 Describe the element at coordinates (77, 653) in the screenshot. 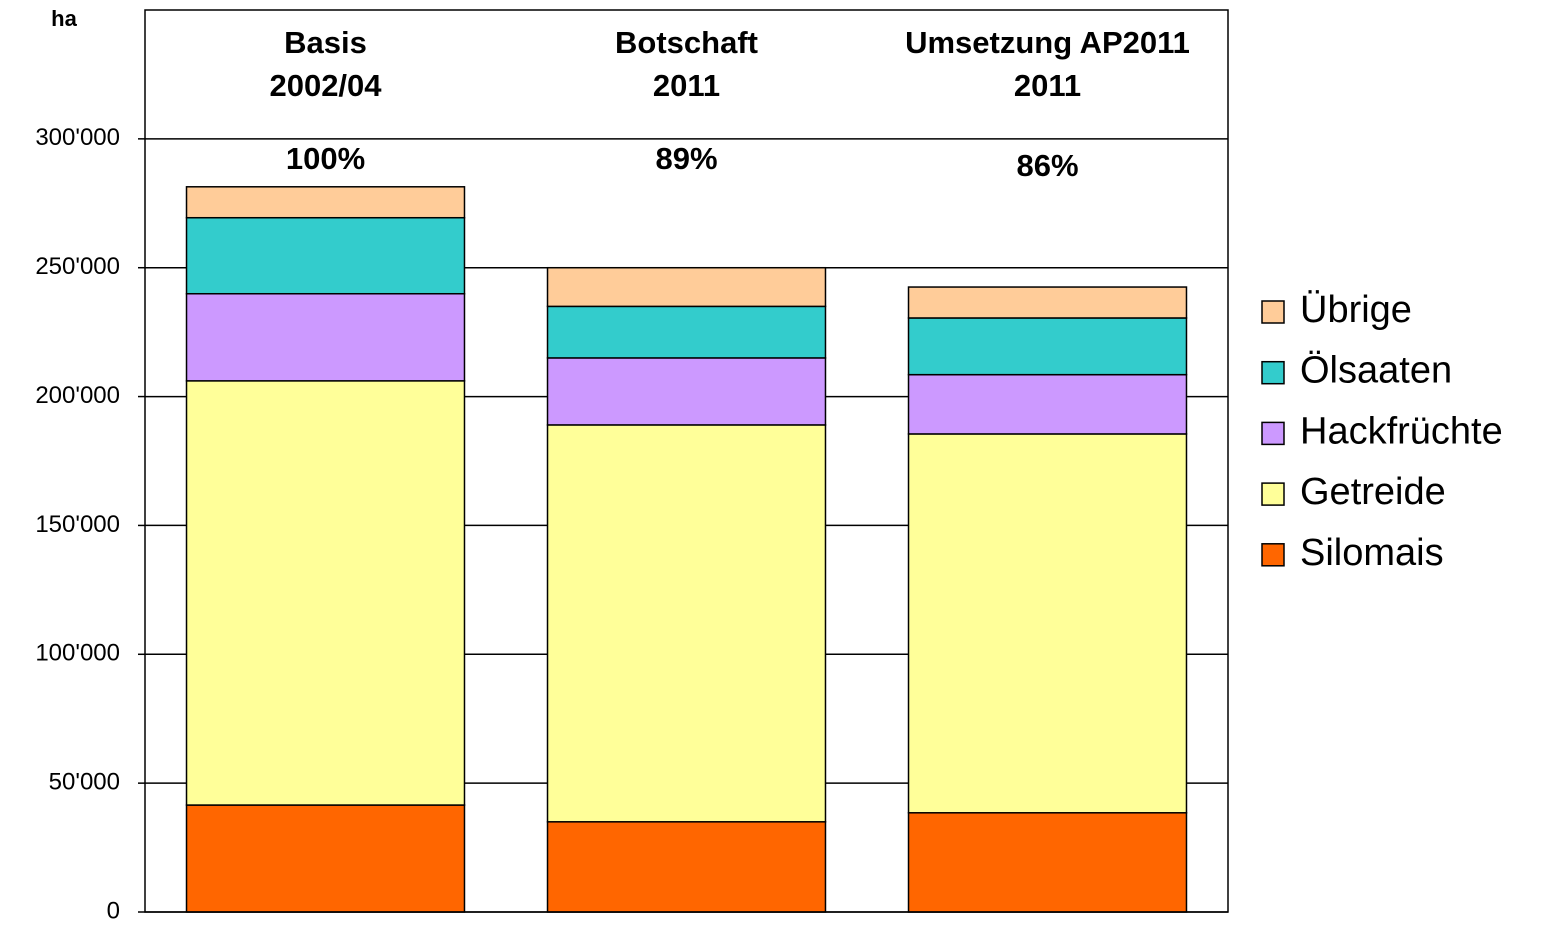

I see `y-tick-label: 100'000` at that location.